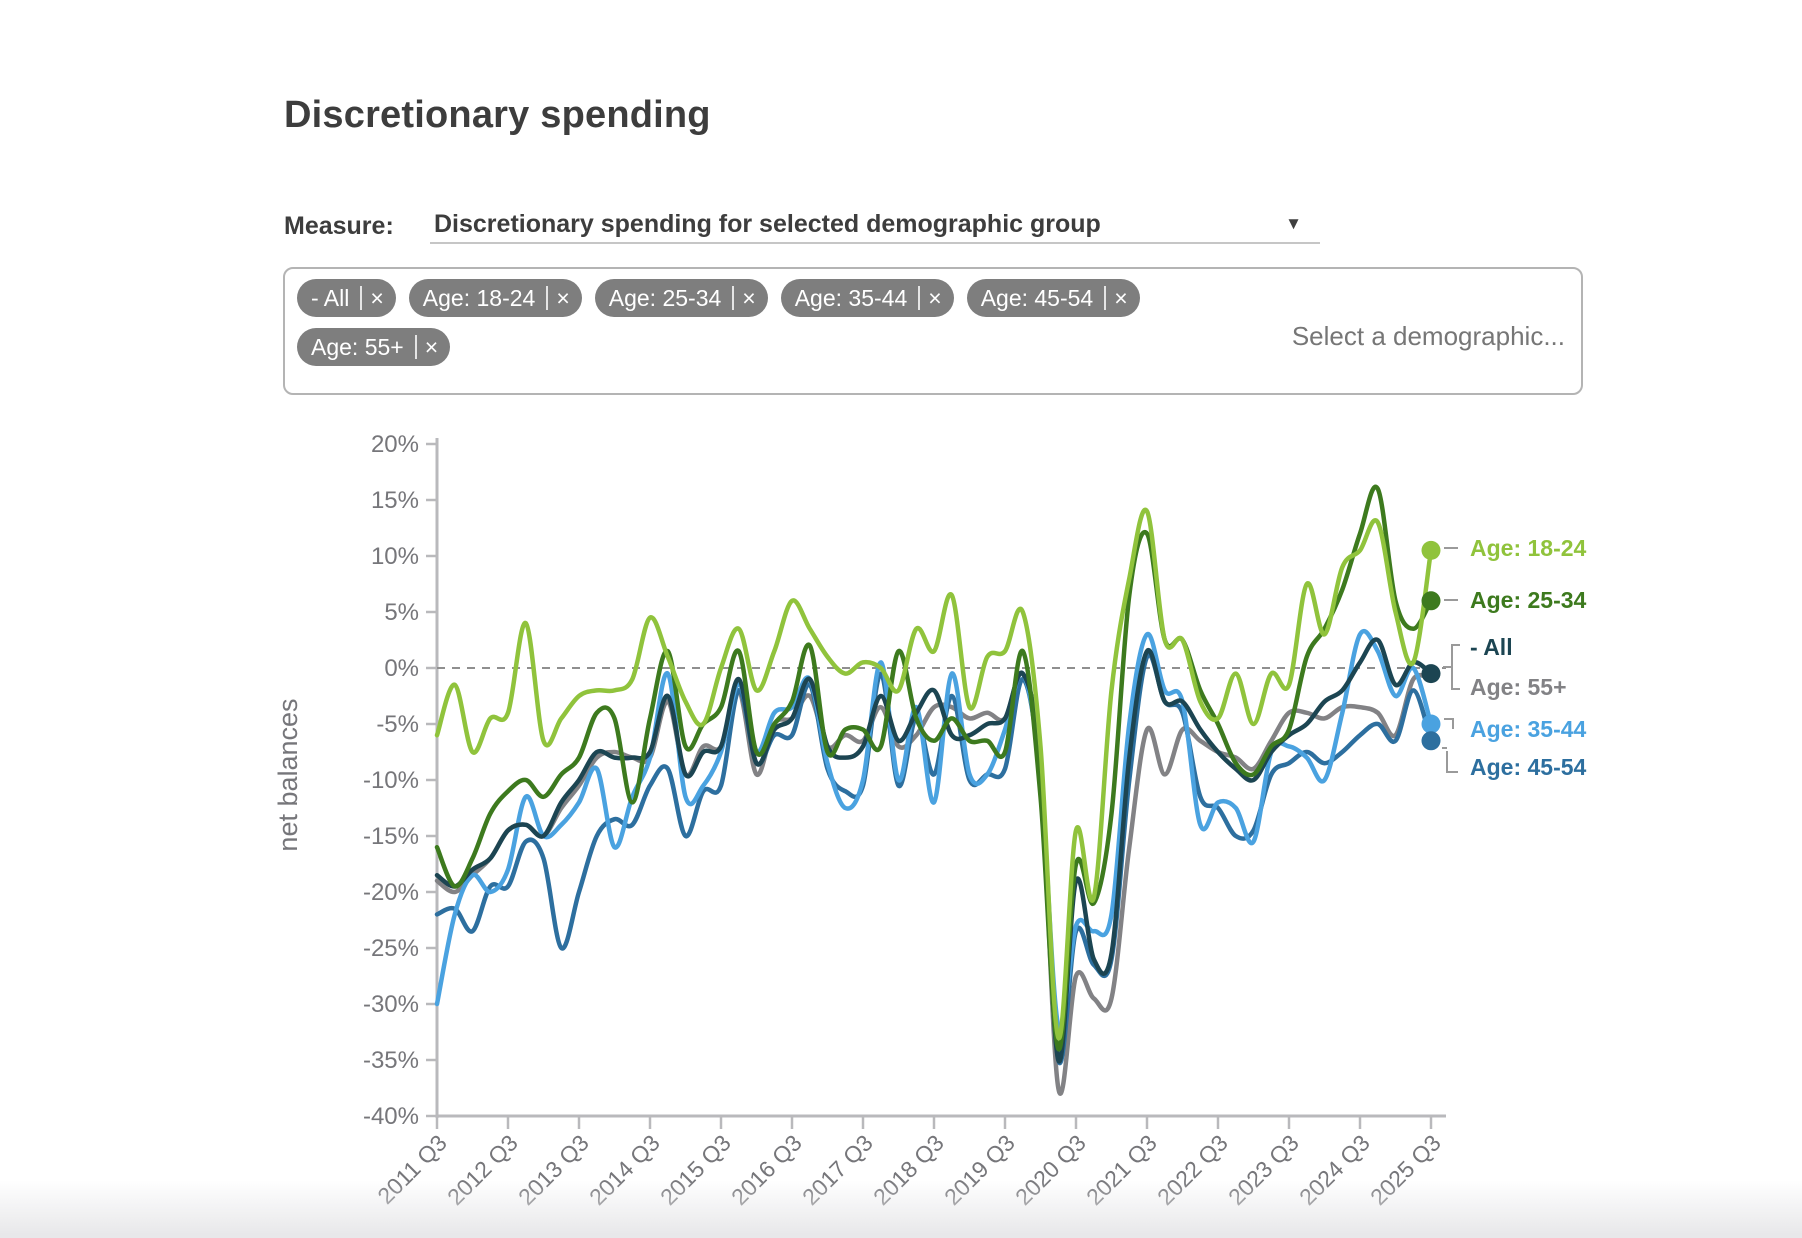 Image resolution: width=1802 pixels, height=1238 pixels. Describe the element at coordinates (395, 444) in the screenshot. I see `y-tick-label: 20%` at that location.